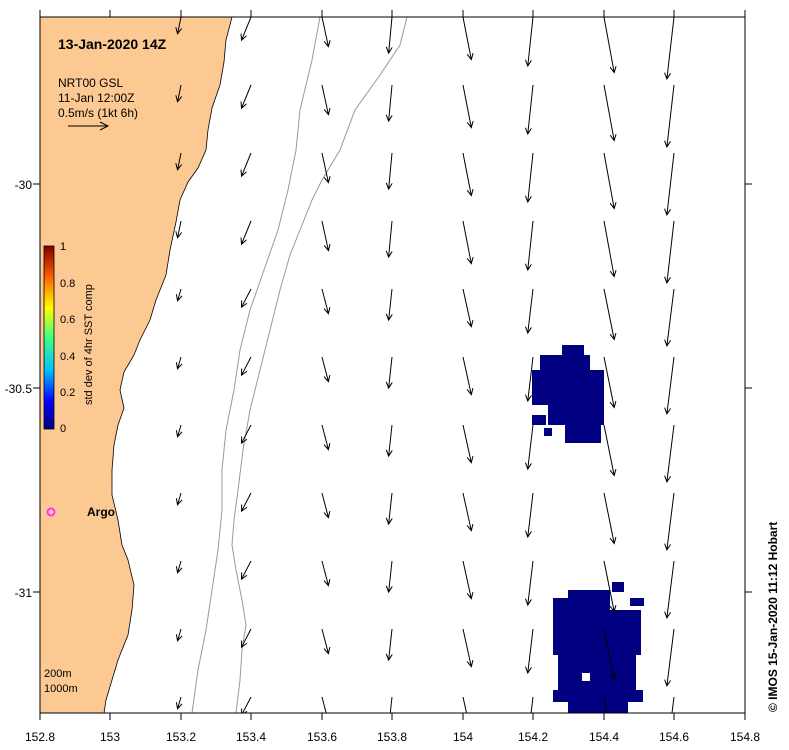 The width and height of the screenshot is (789, 750). I want to click on y-tick-label: -30.5, so click(19, 389).